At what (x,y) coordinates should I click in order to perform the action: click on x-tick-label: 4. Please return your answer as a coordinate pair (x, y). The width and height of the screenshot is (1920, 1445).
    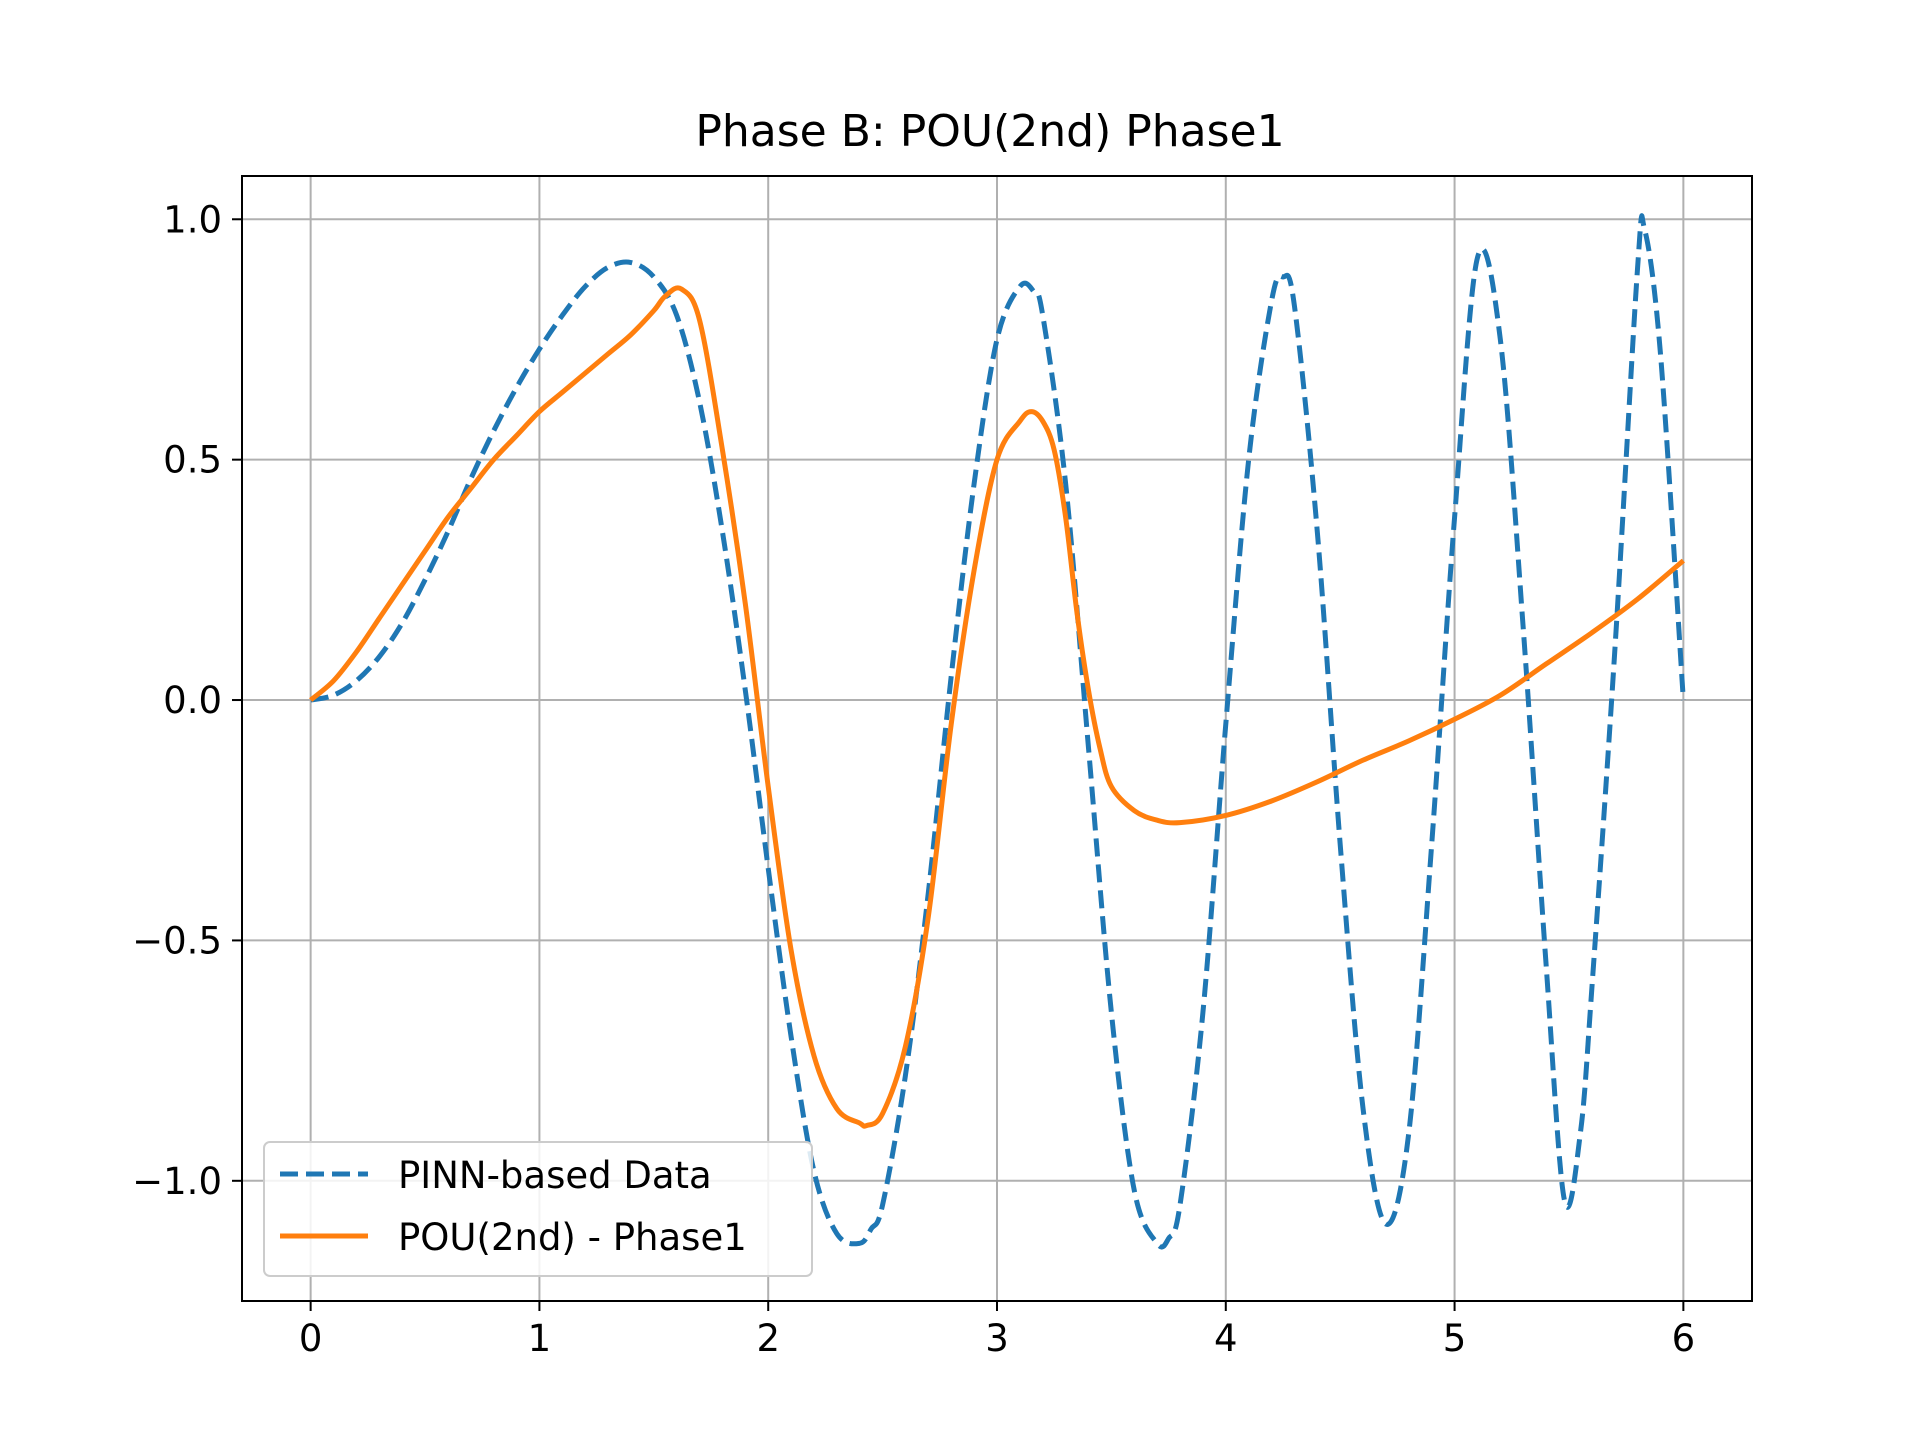
    Looking at the image, I should click on (1226, 1338).